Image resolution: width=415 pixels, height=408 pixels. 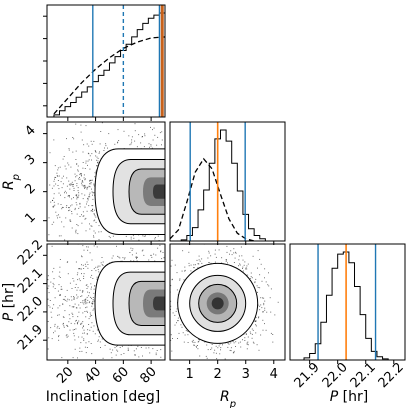 I want to click on x-tick-label-rp-1: 2, so click(x=218, y=374).